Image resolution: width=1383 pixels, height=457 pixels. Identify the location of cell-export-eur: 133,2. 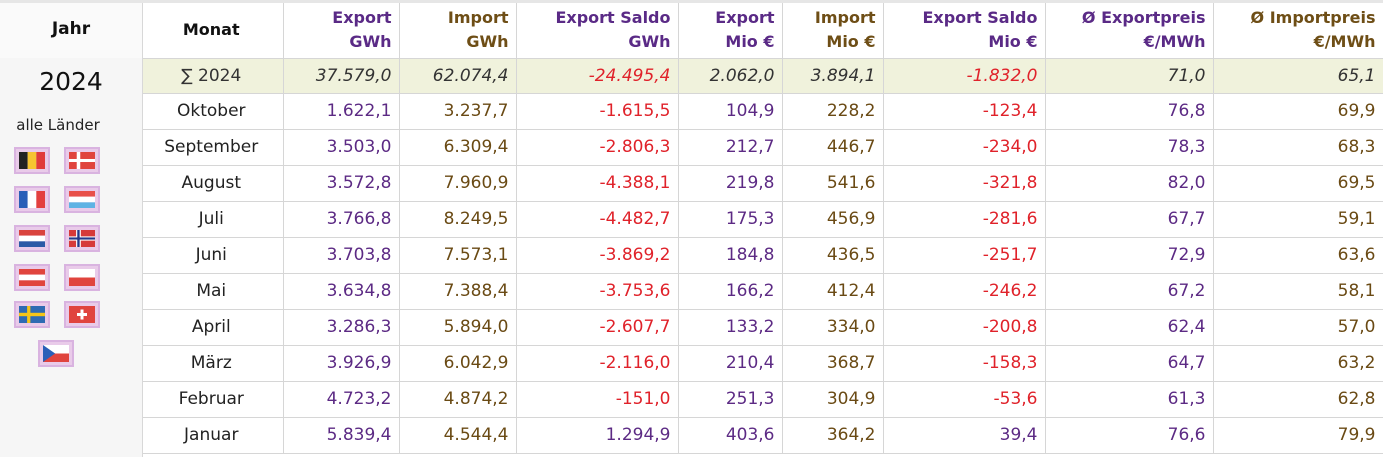
(730, 327).